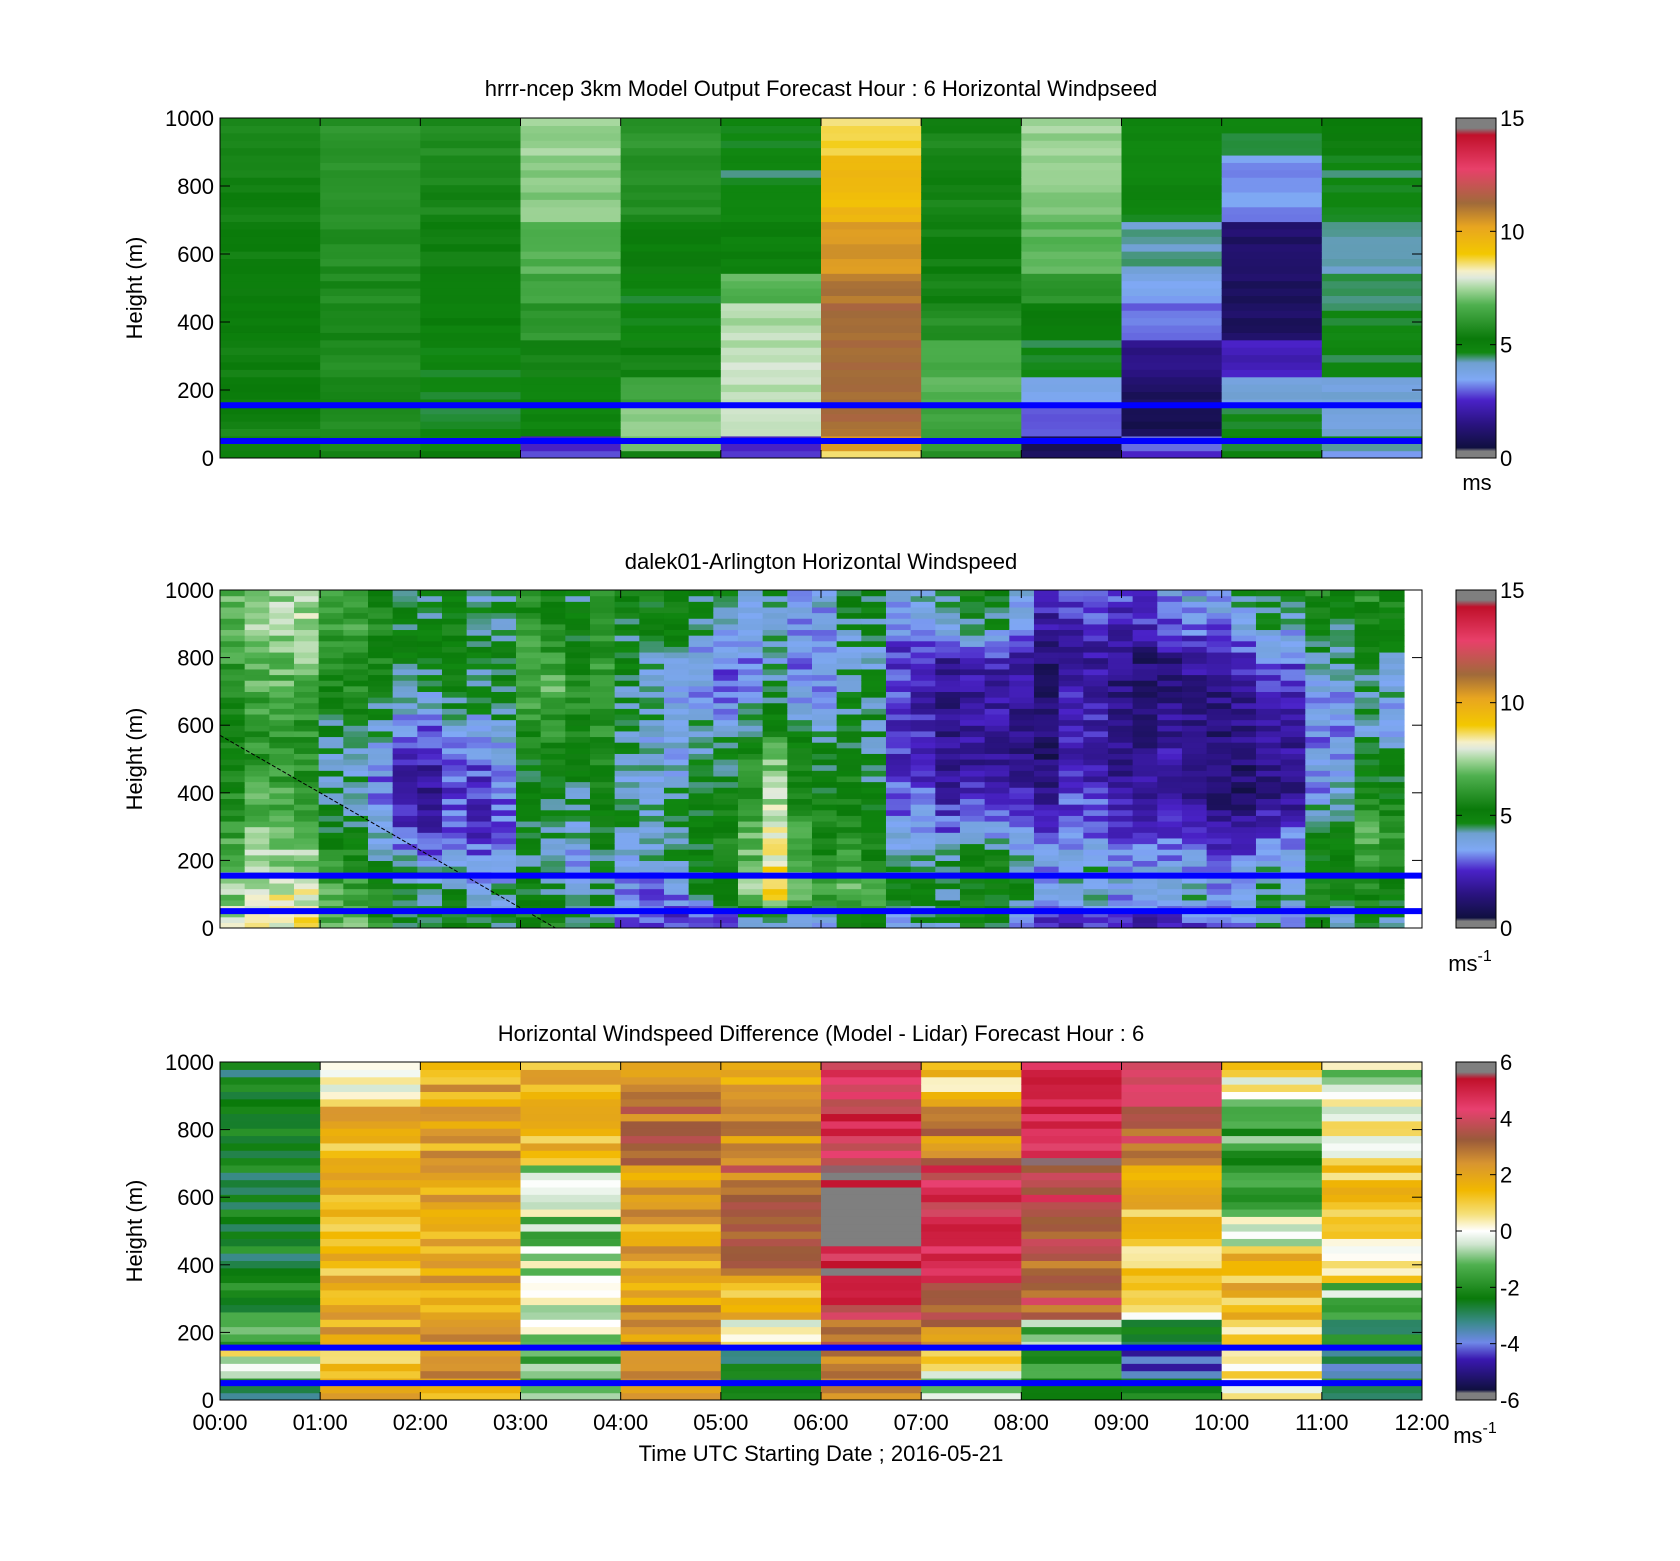 This screenshot has height=1561, width=1680. I want to click on colorbar-tick-label: -6, so click(1510, 1400).